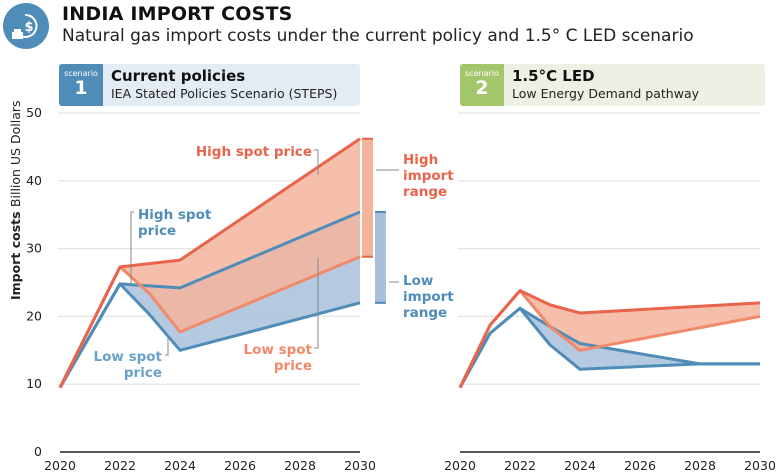 The image size is (777, 475). What do you see at coordinates (15, 153) in the screenshot?
I see `y-axis-label-unit: Billion US Dollars` at bounding box center [15, 153].